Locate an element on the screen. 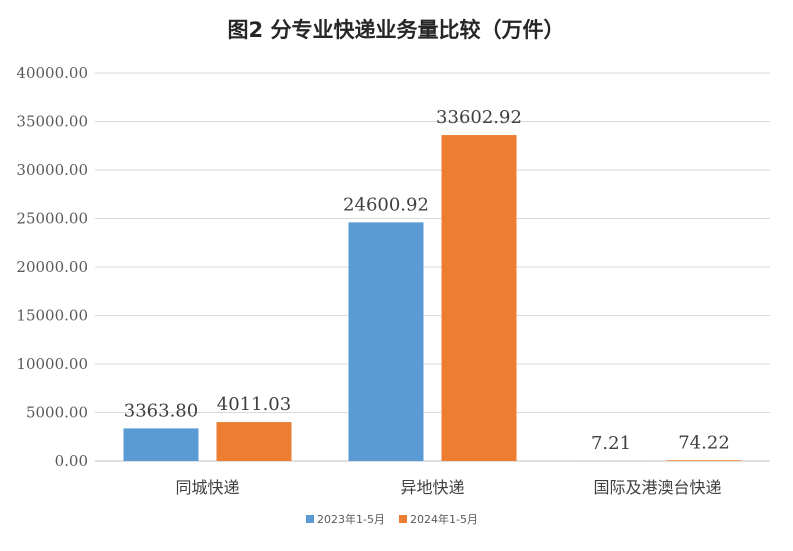  y-tick-label: 25000.00 is located at coordinates (52, 219).